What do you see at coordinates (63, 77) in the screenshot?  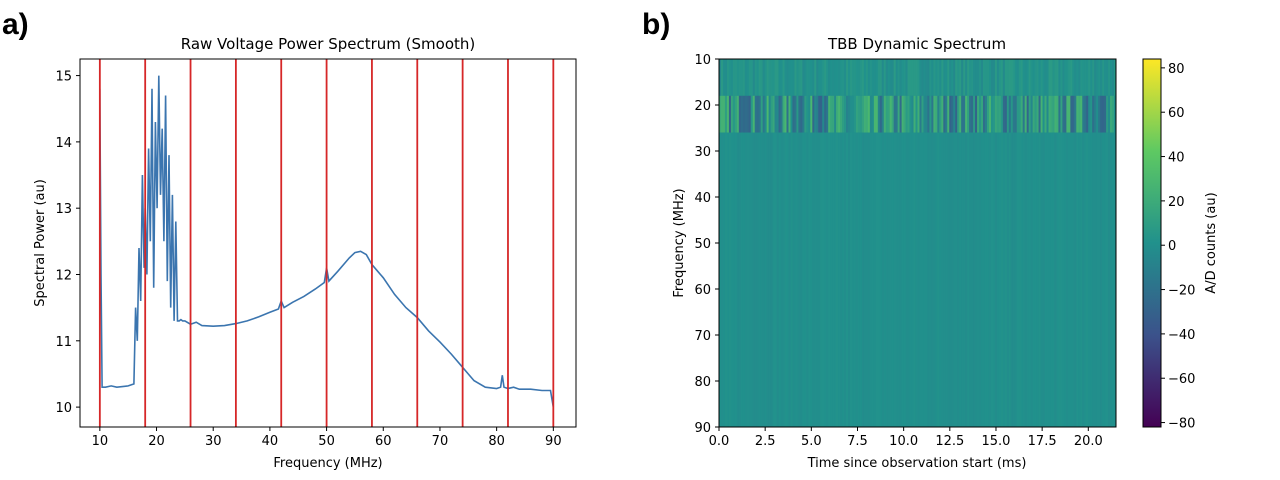 I see `y-tick-label: 15` at bounding box center [63, 77].